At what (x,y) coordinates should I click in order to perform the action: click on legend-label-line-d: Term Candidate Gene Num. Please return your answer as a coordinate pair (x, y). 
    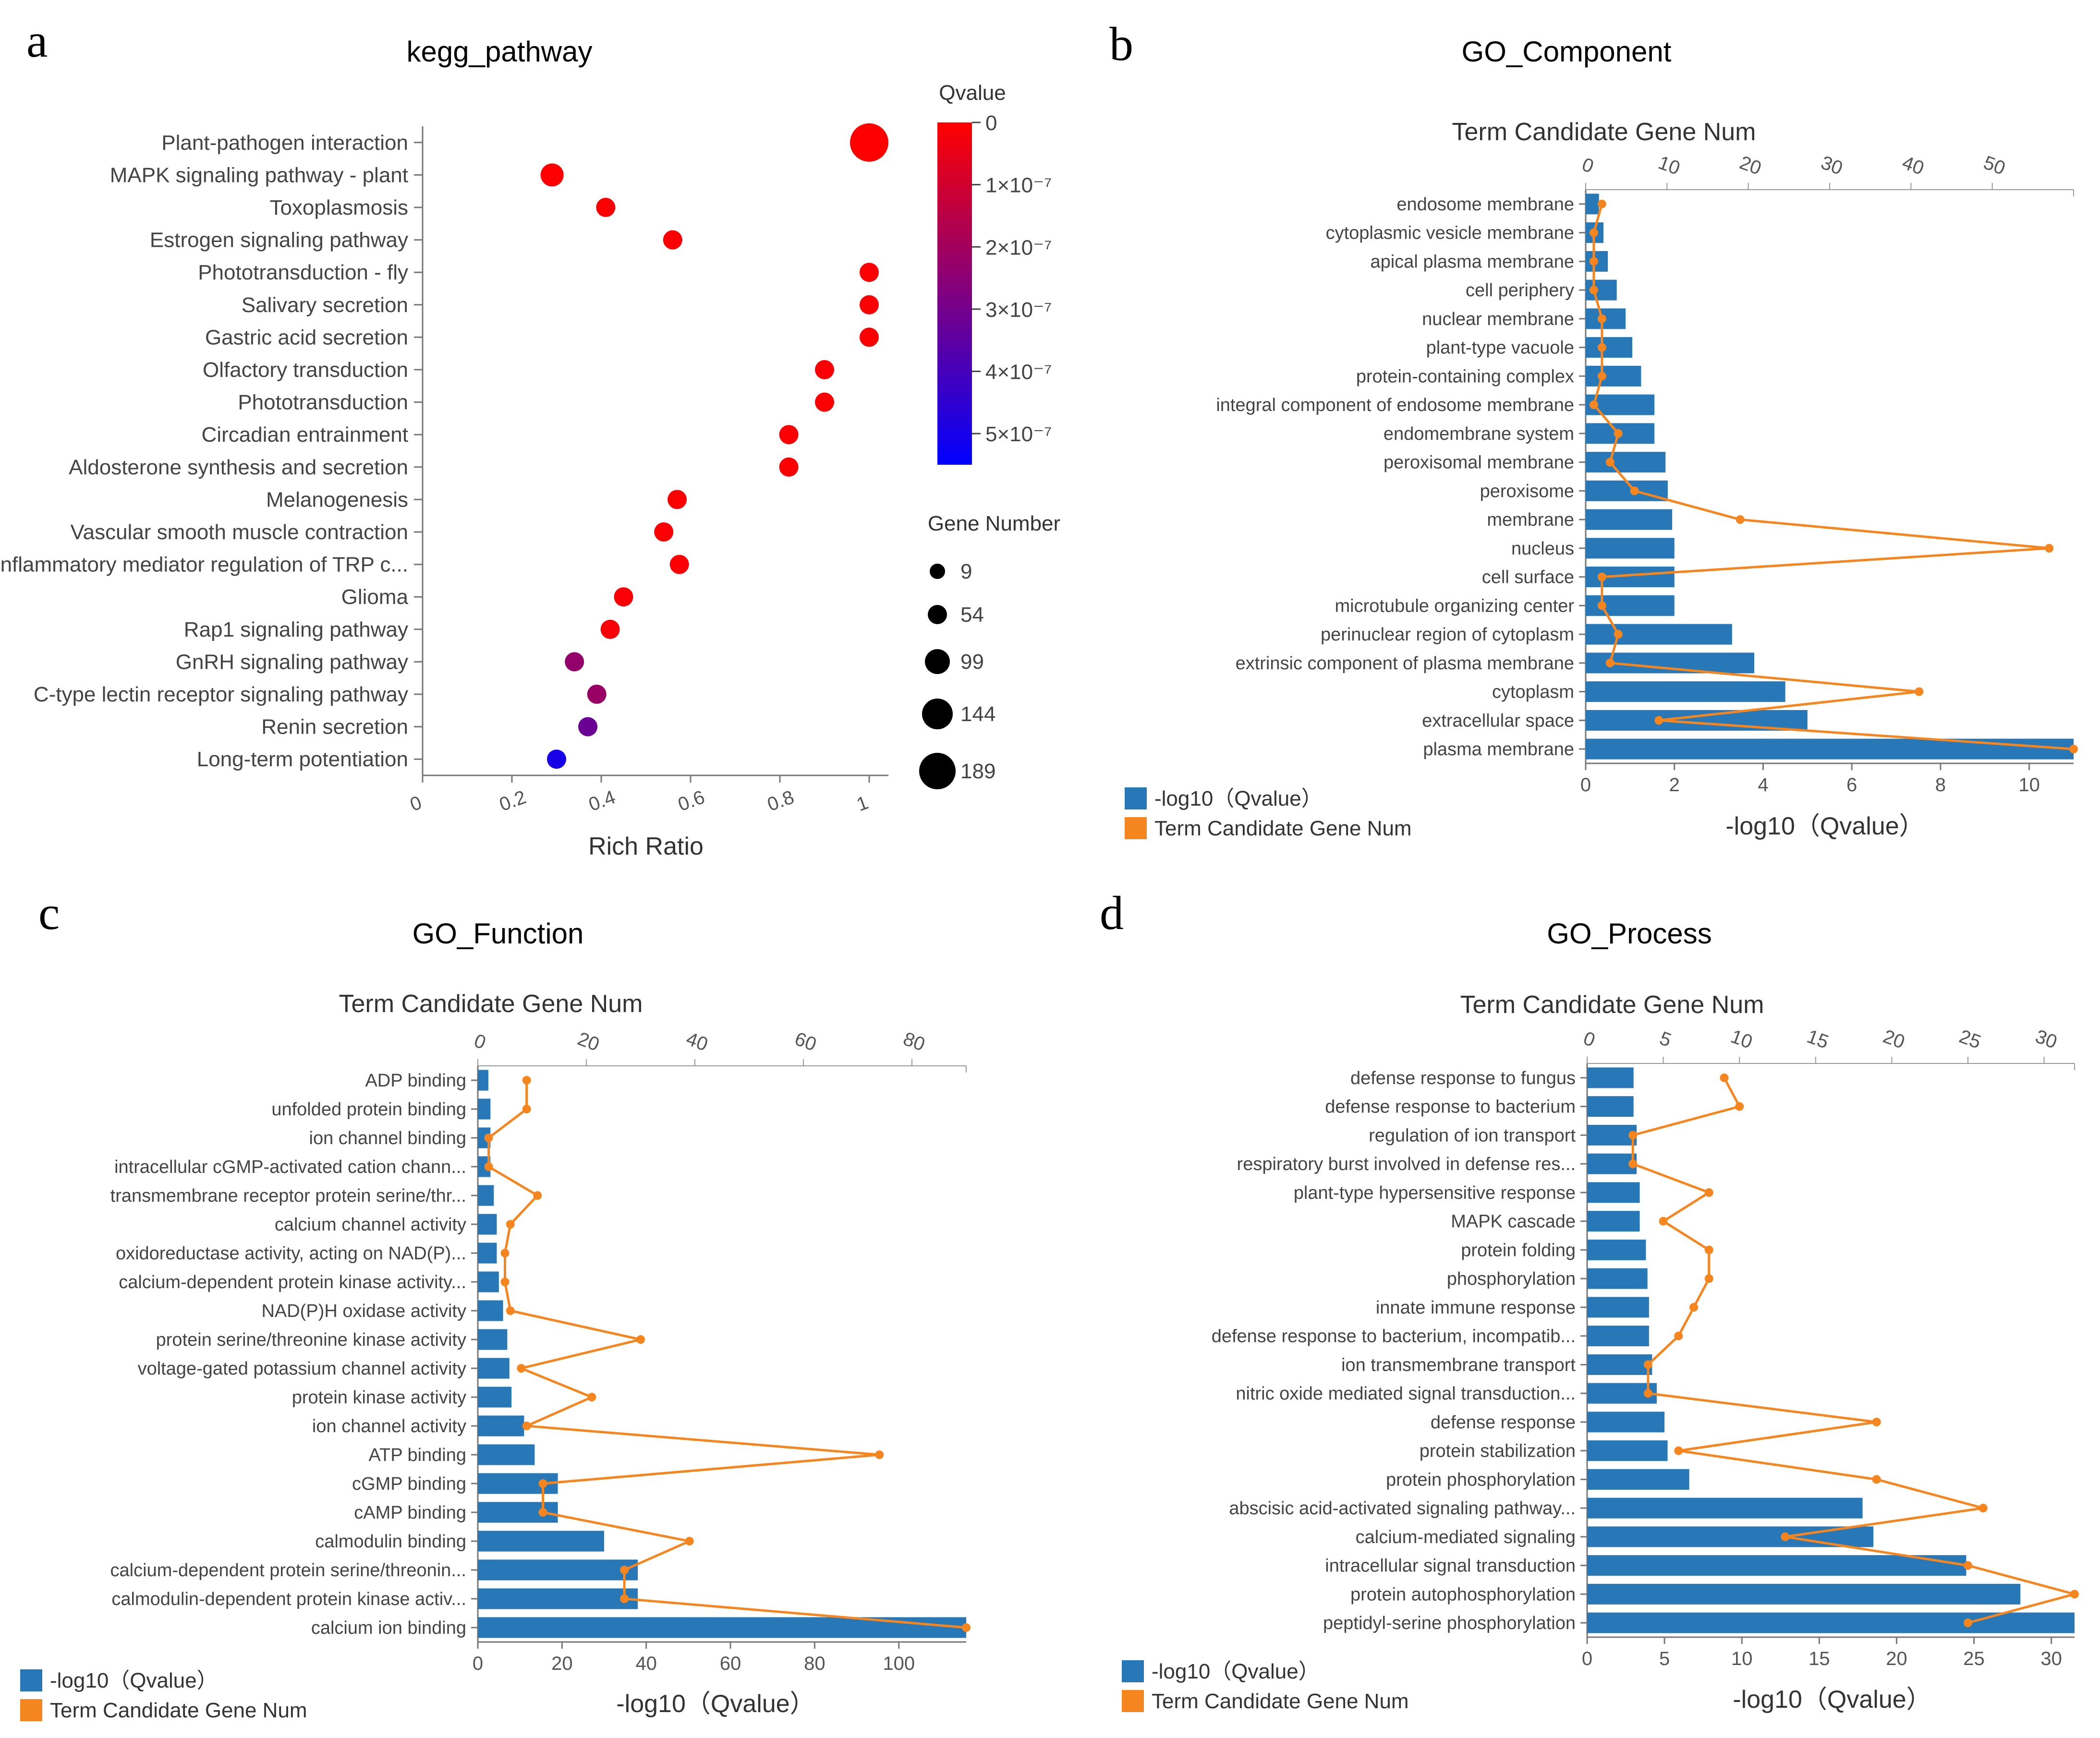
    Looking at the image, I should click on (1281, 1701).